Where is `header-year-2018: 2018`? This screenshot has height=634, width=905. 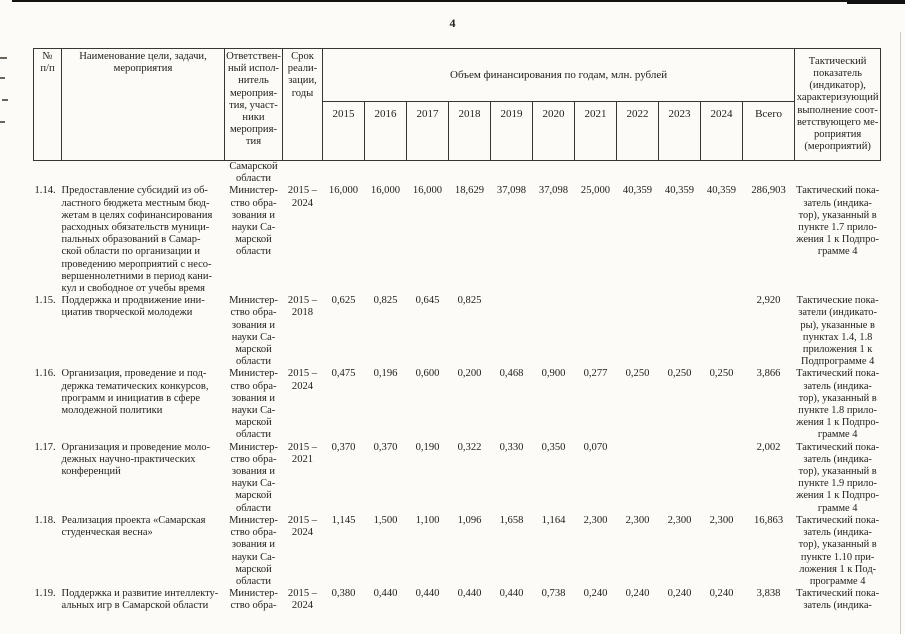 header-year-2018: 2018 is located at coordinates (469, 131).